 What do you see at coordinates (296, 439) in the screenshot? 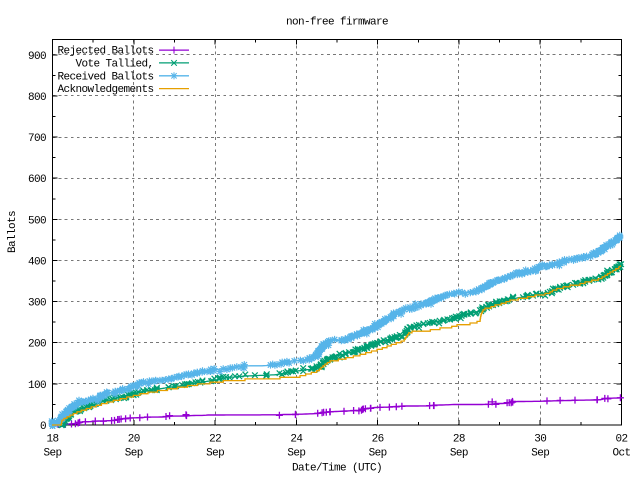
I see `svg-text: 24` at bounding box center [296, 439].